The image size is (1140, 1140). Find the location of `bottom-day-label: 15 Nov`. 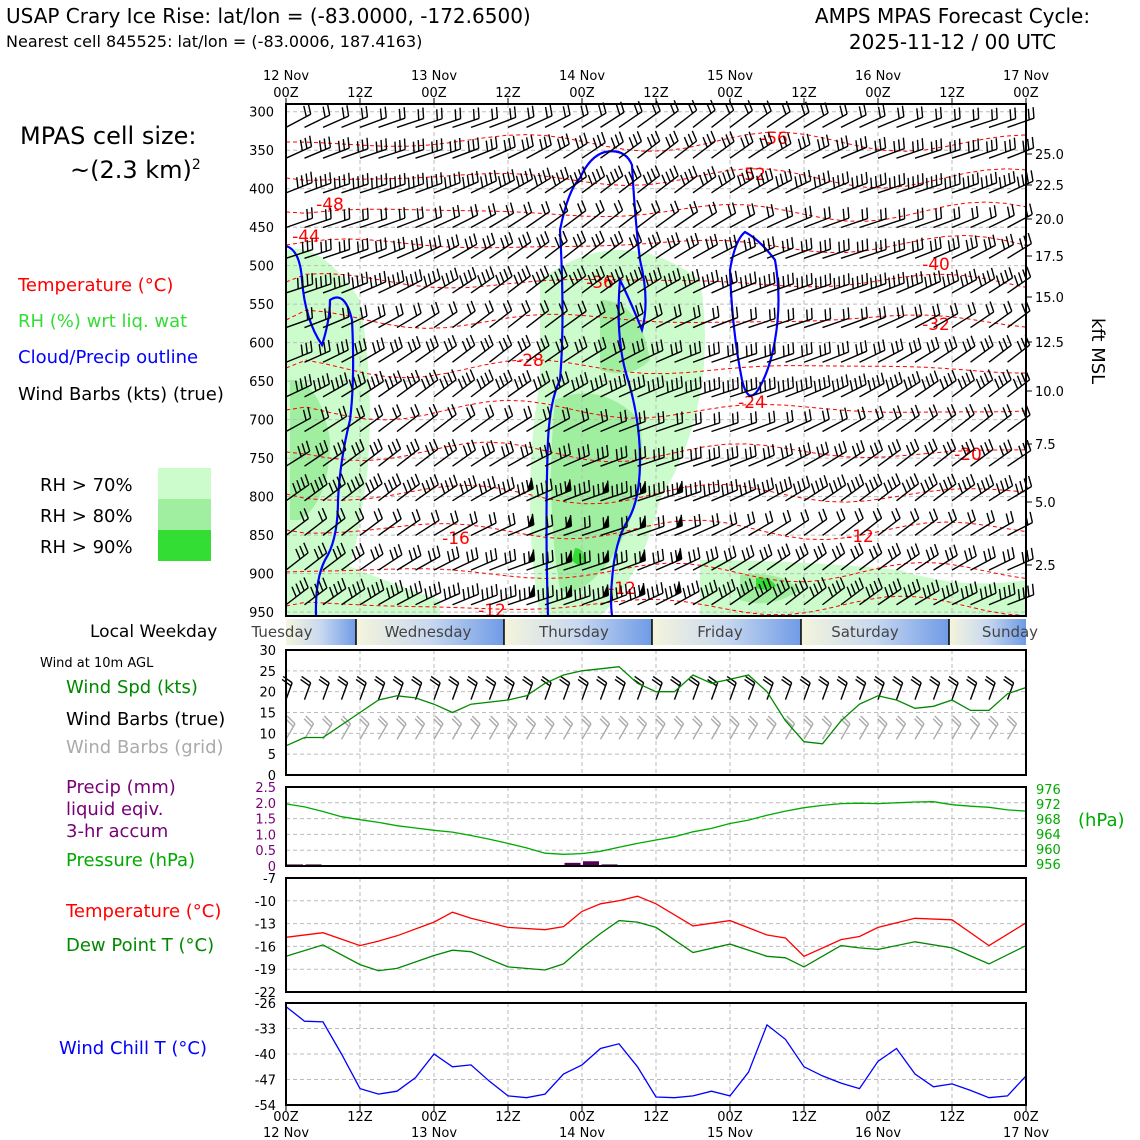

bottom-day-label: 15 Nov is located at coordinates (730, 1133).